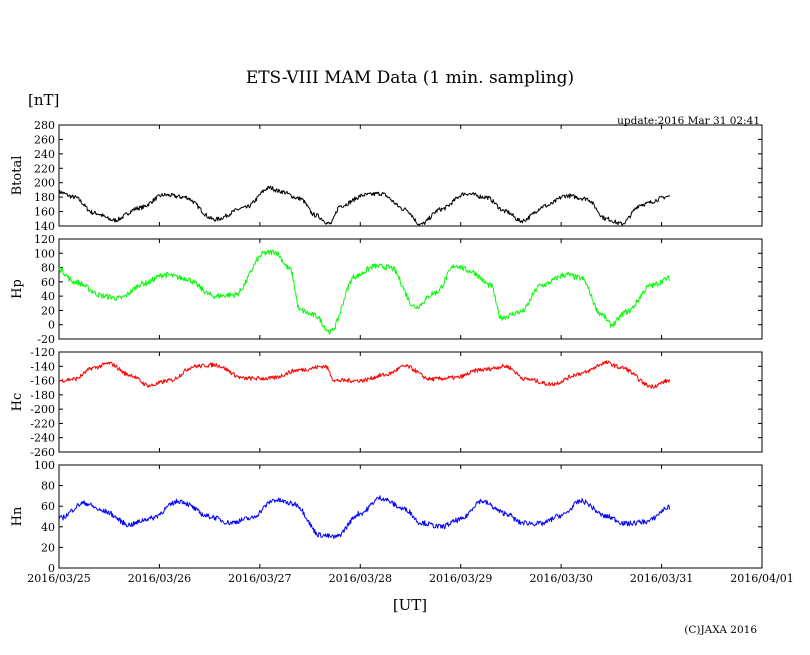  What do you see at coordinates (17, 516) in the screenshot?
I see `panel-label: Hn` at bounding box center [17, 516].